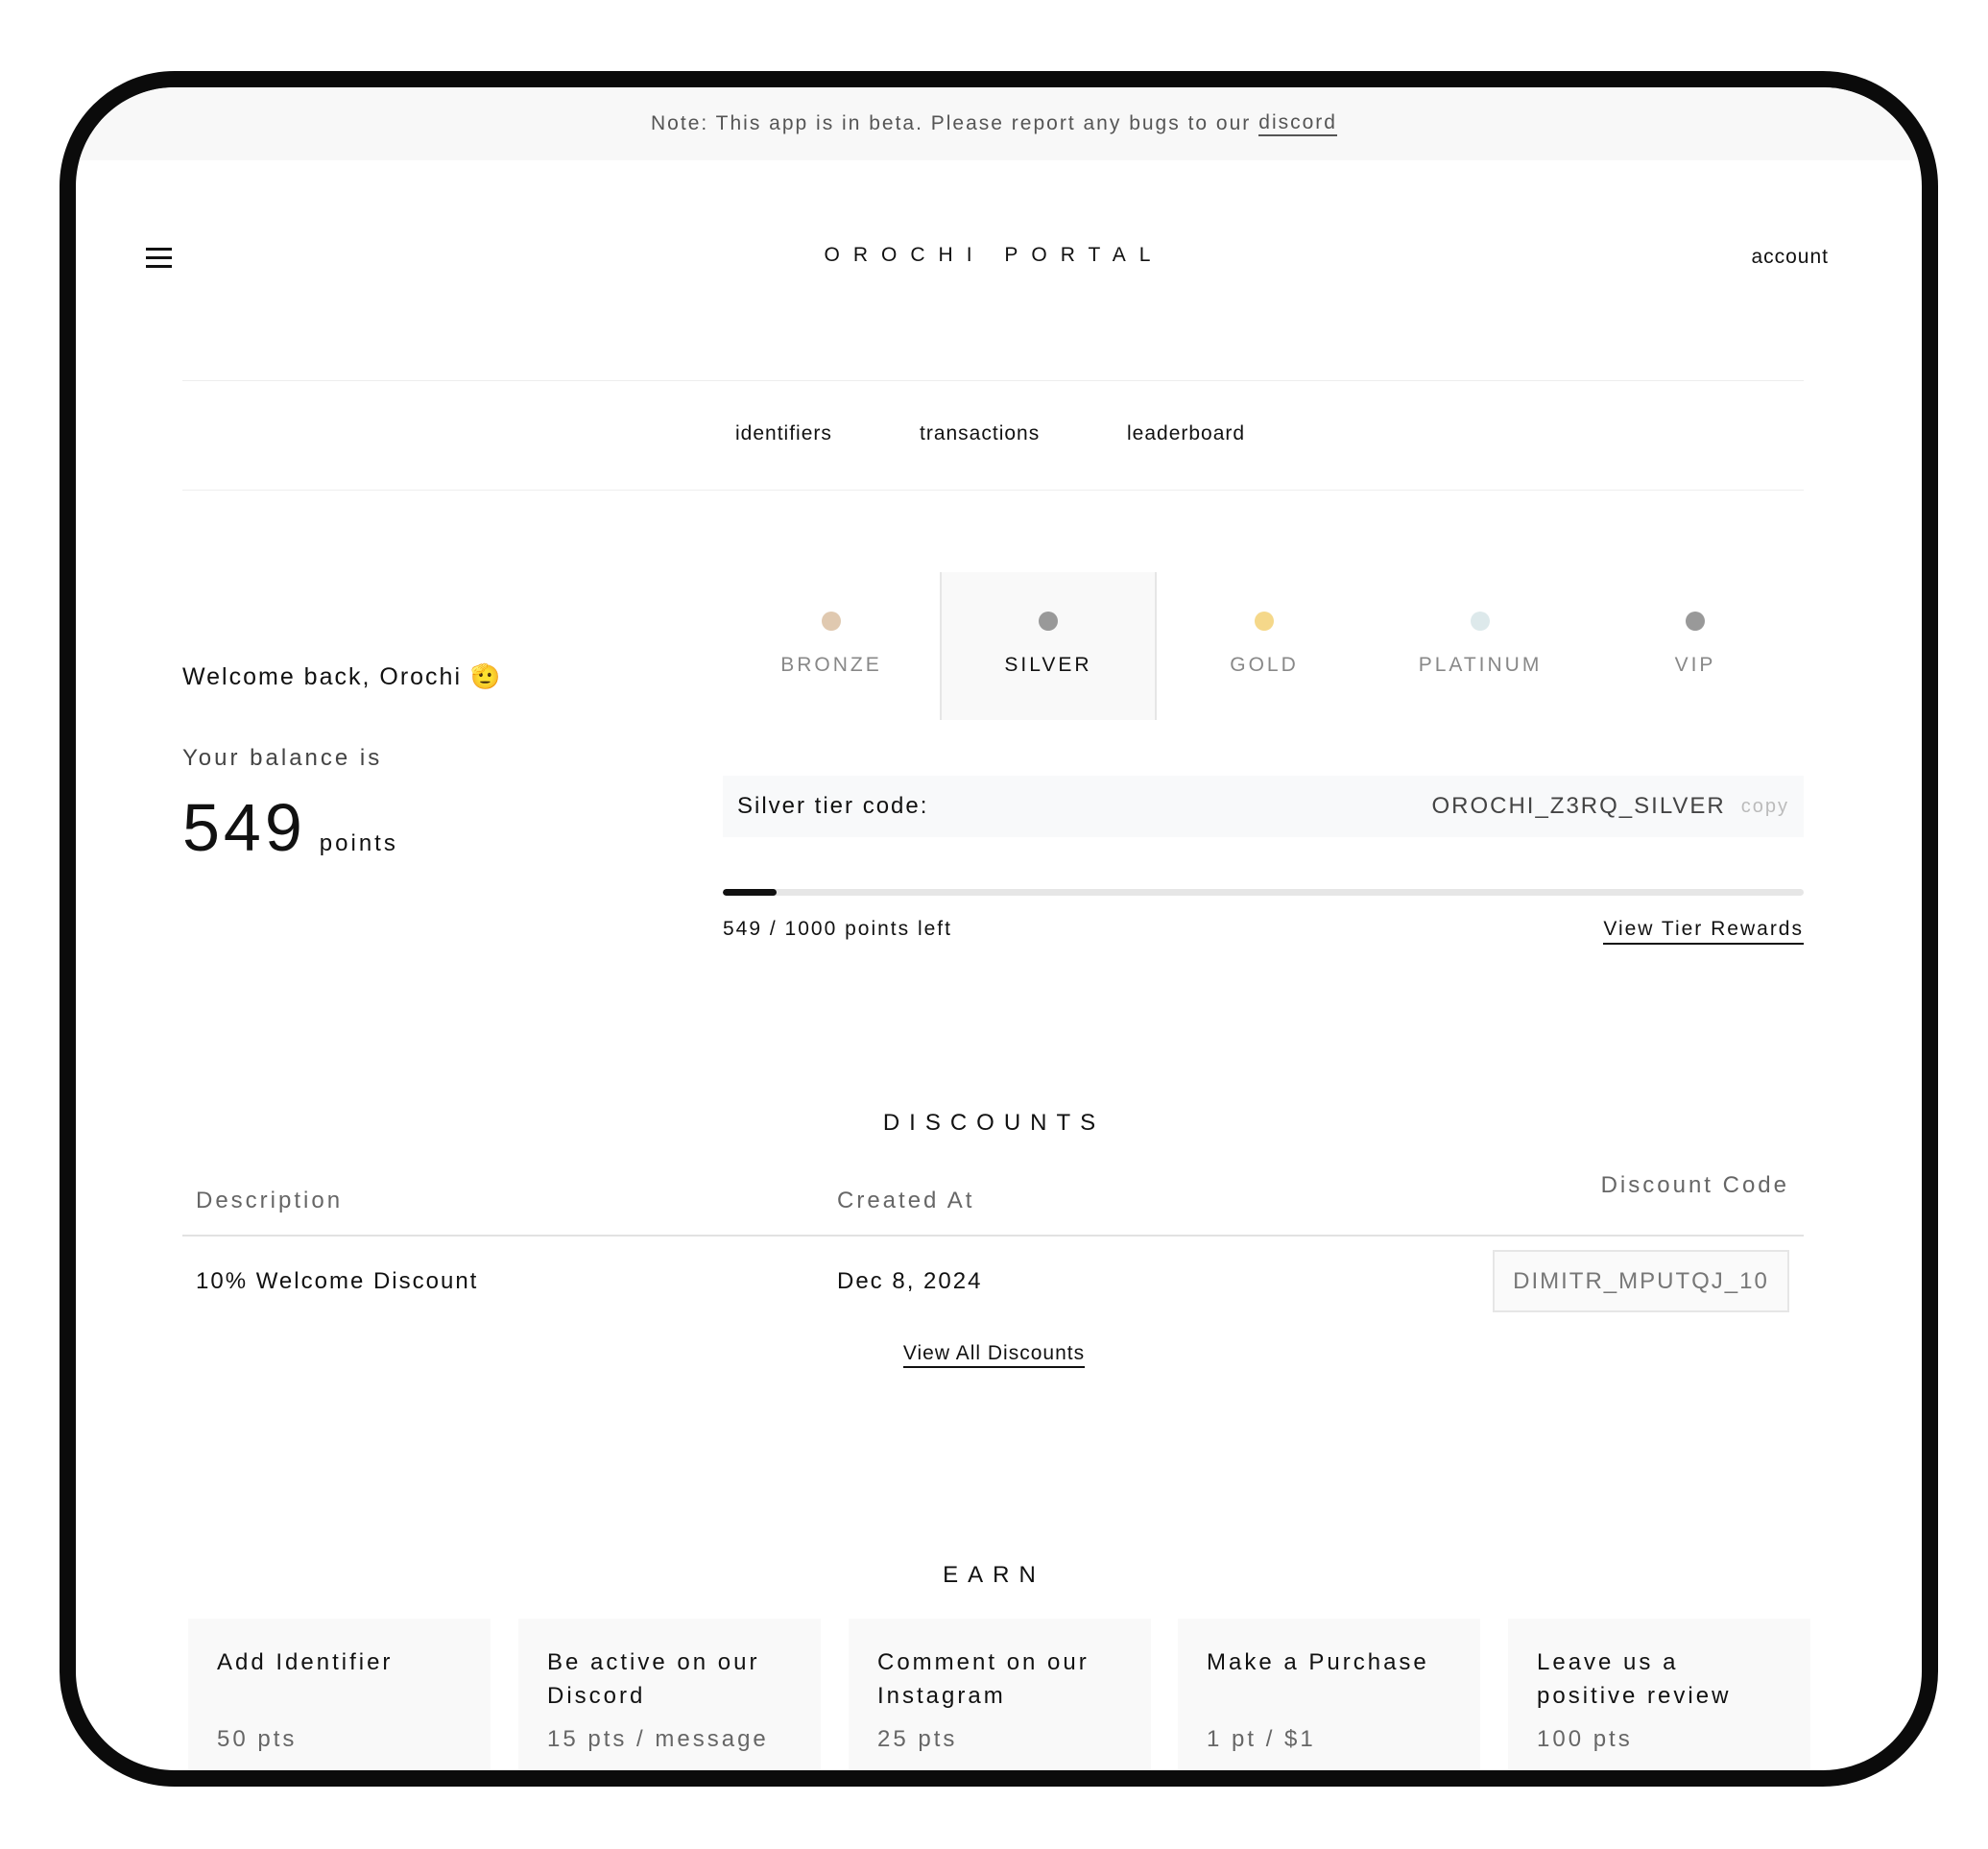  Describe the element at coordinates (257, 1739) in the screenshot. I see `earn-card-points: 50 pts` at that location.